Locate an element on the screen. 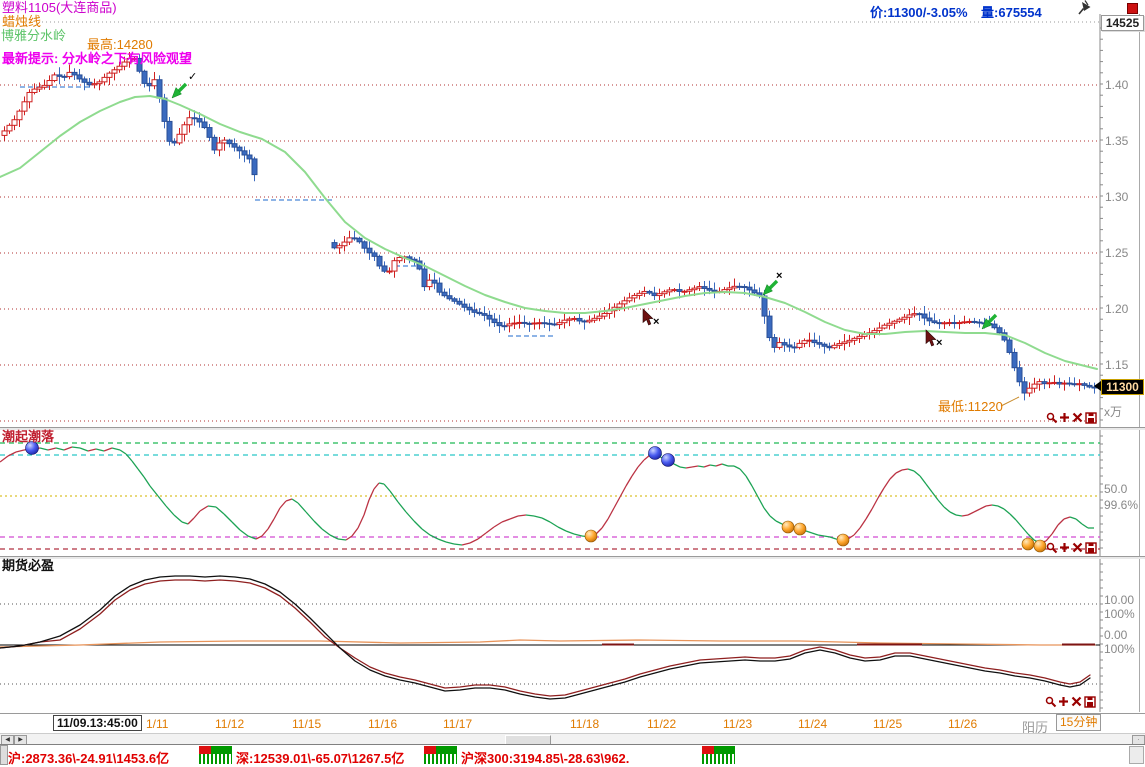  date-label: 11/24 is located at coordinates (813, 724).